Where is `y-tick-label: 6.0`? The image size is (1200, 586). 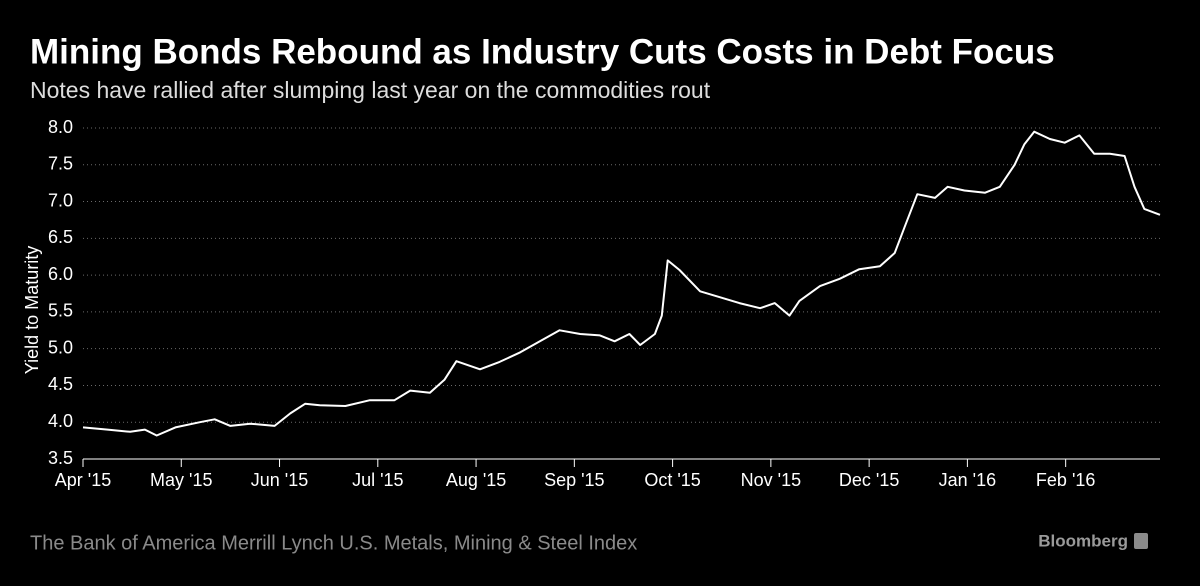 y-tick-label: 6.0 is located at coordinates (60, 274).